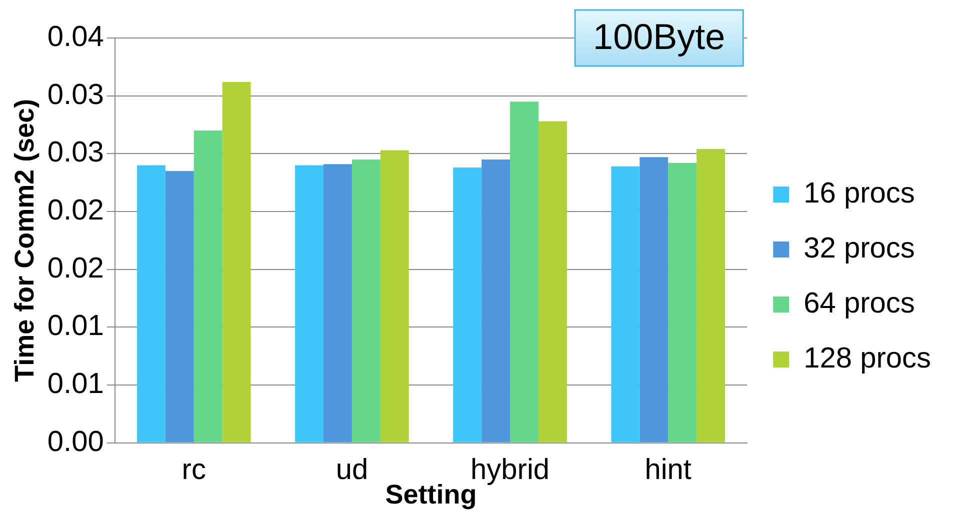 The image size is (953, 524). Describe the element at coordinates (859, 248) in the screenshot. I see `legend-label: 32 procs` at that location.